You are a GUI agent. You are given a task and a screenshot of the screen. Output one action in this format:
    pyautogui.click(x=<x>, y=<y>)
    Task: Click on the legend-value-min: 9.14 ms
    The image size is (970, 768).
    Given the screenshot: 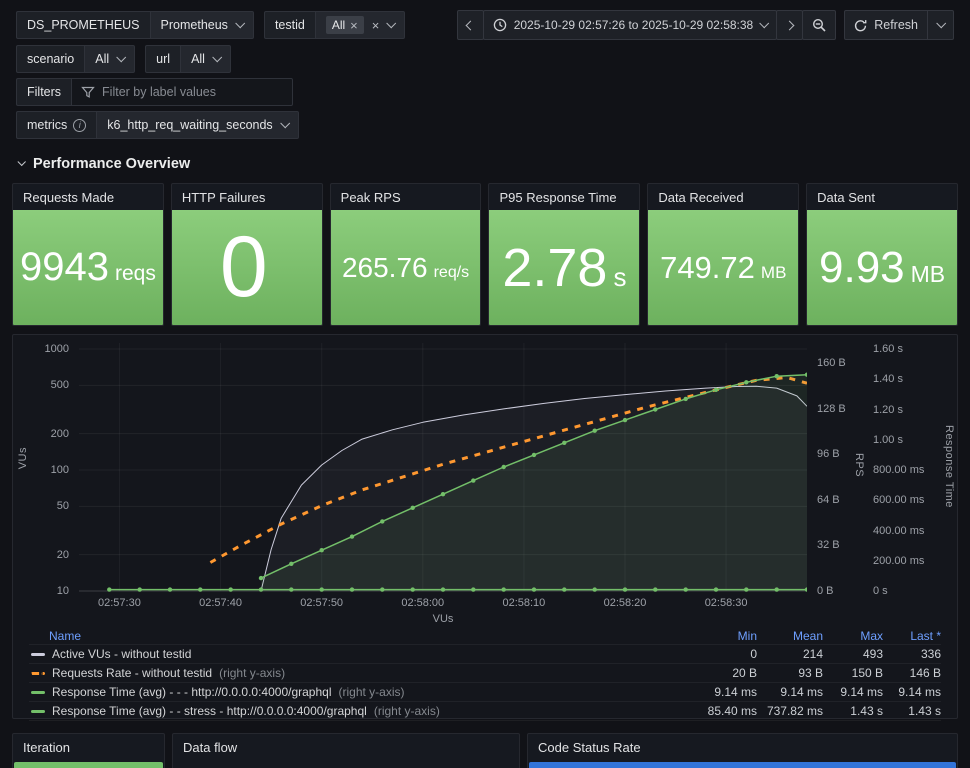 What is the action you would take?
    pyautogui.click(x=735, y=692)
    